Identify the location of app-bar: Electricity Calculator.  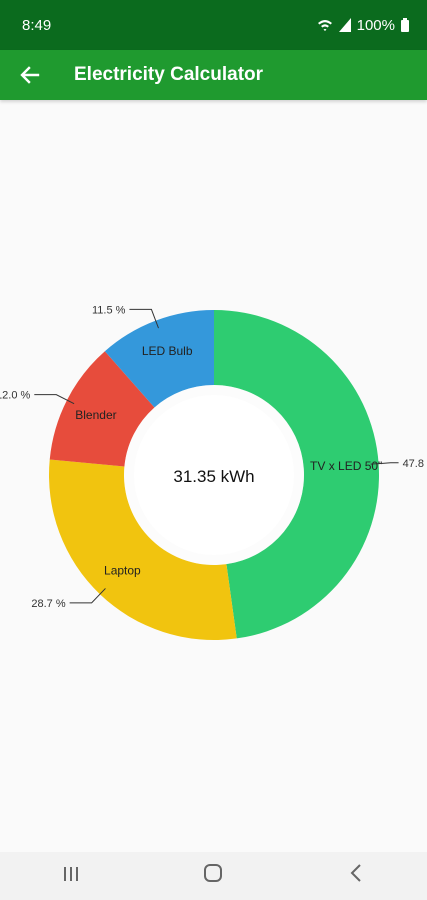
(213, 75).